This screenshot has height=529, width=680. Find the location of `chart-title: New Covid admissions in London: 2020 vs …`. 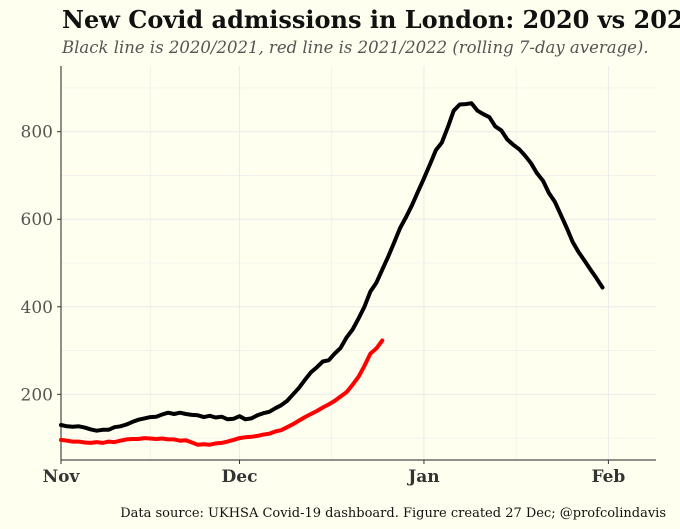

chart-title: New Covid admissions in London: 2020 vs … is located at coordinates (371, 19).